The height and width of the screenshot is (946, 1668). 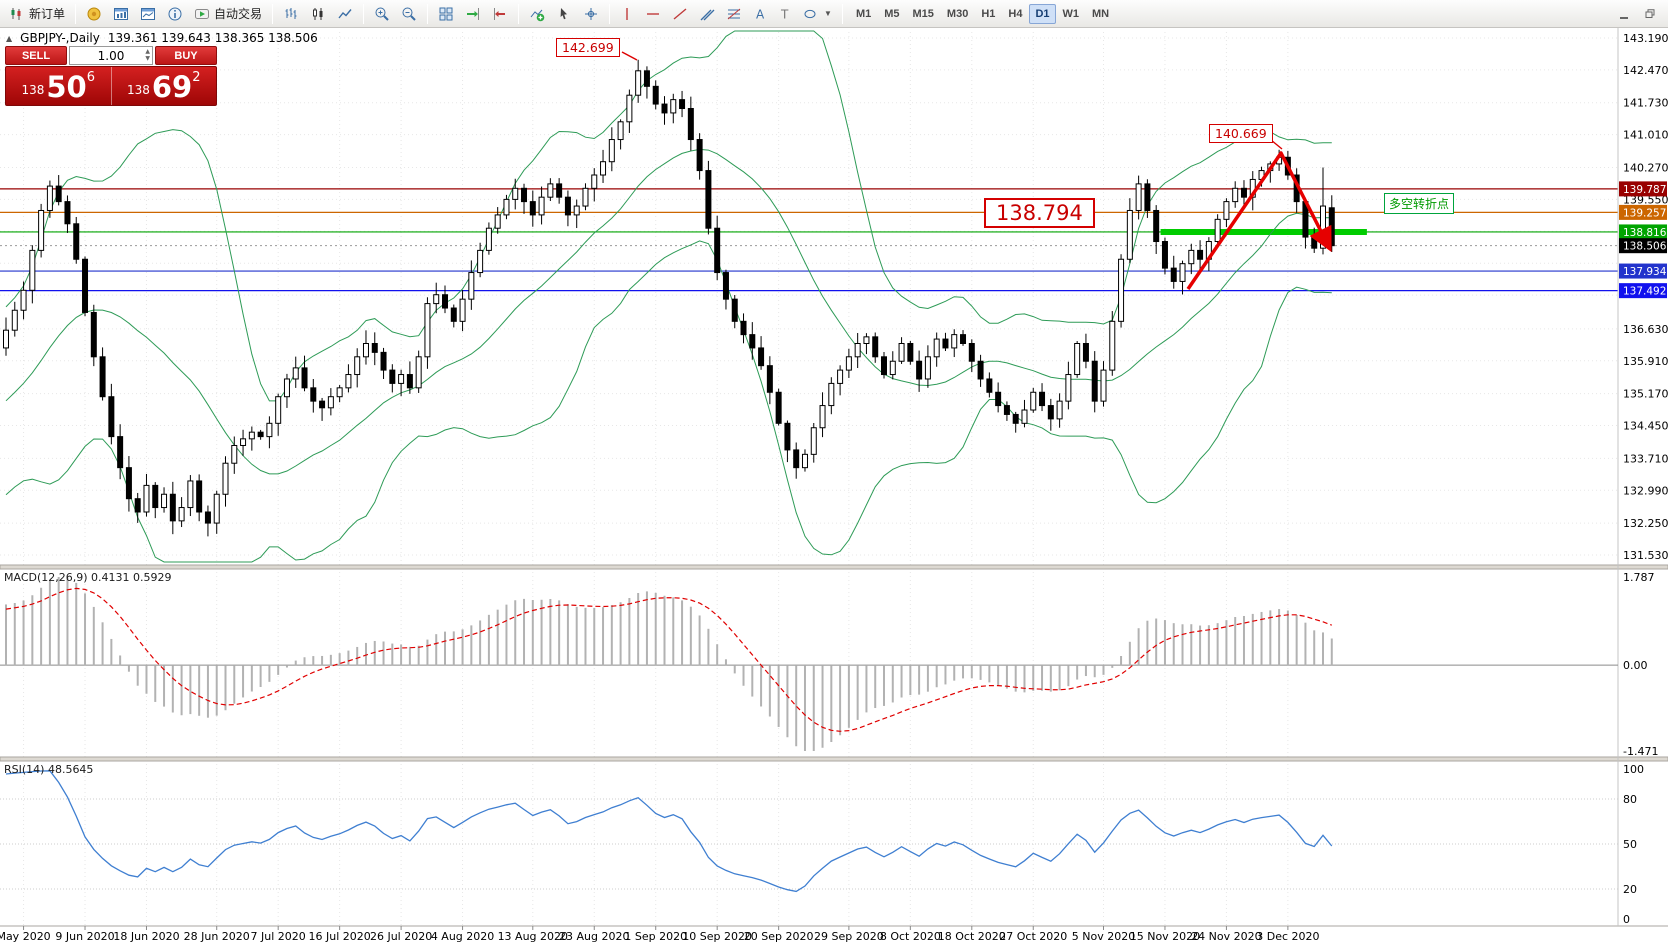 What do you see at coordinates (588, 47) in the screenshot?
I see `price-annotation-142699: 142.699` at bounding box center [588, 47].